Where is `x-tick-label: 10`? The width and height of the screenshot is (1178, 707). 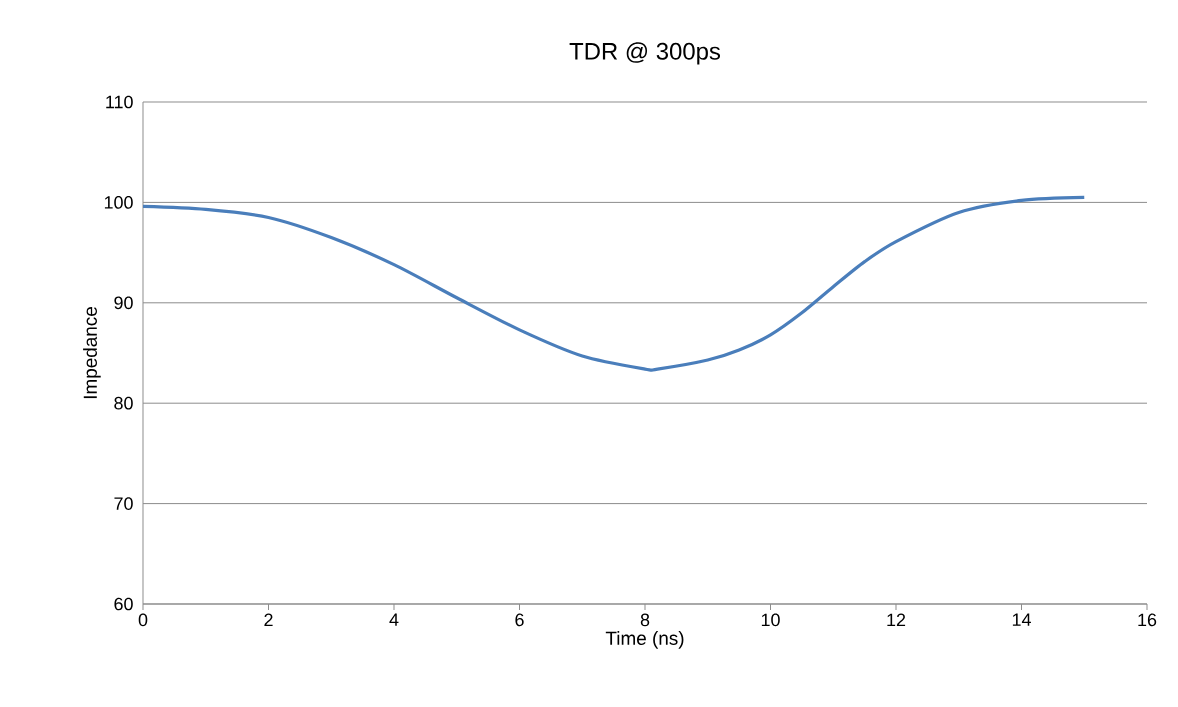 x-tick-label: 10 is located at coordinates (770, 620).